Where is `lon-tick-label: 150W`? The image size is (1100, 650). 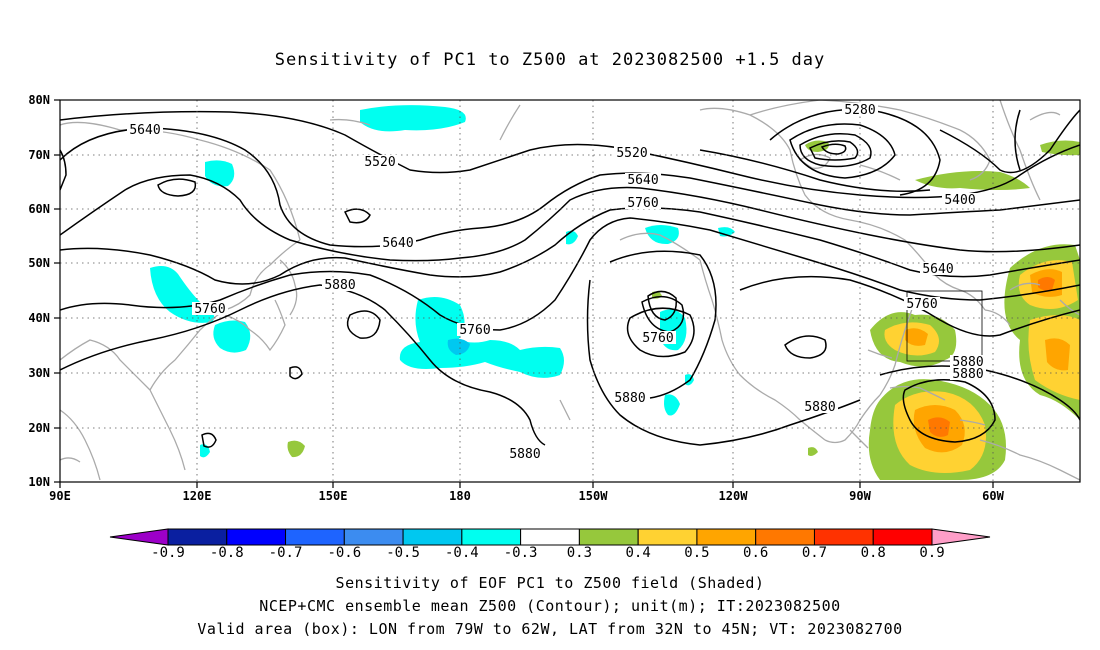 lon-tick-label: 150W is located at coordinates (594, 496).